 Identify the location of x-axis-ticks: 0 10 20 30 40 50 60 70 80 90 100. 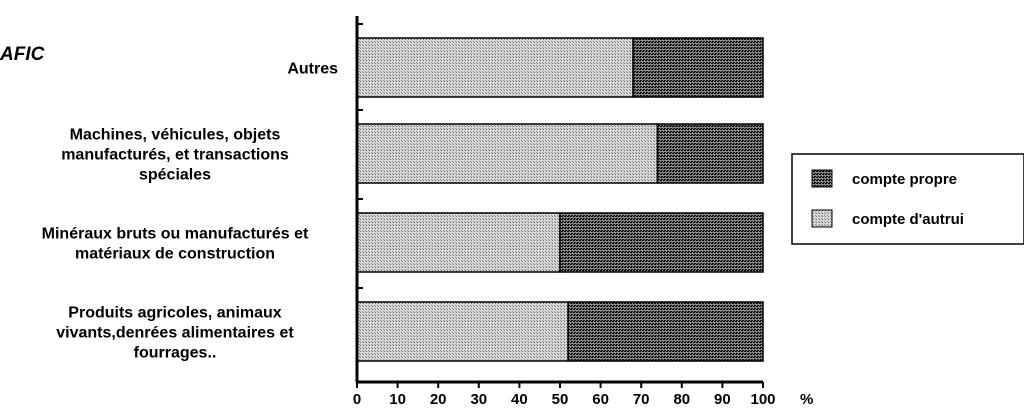
(564, 395).